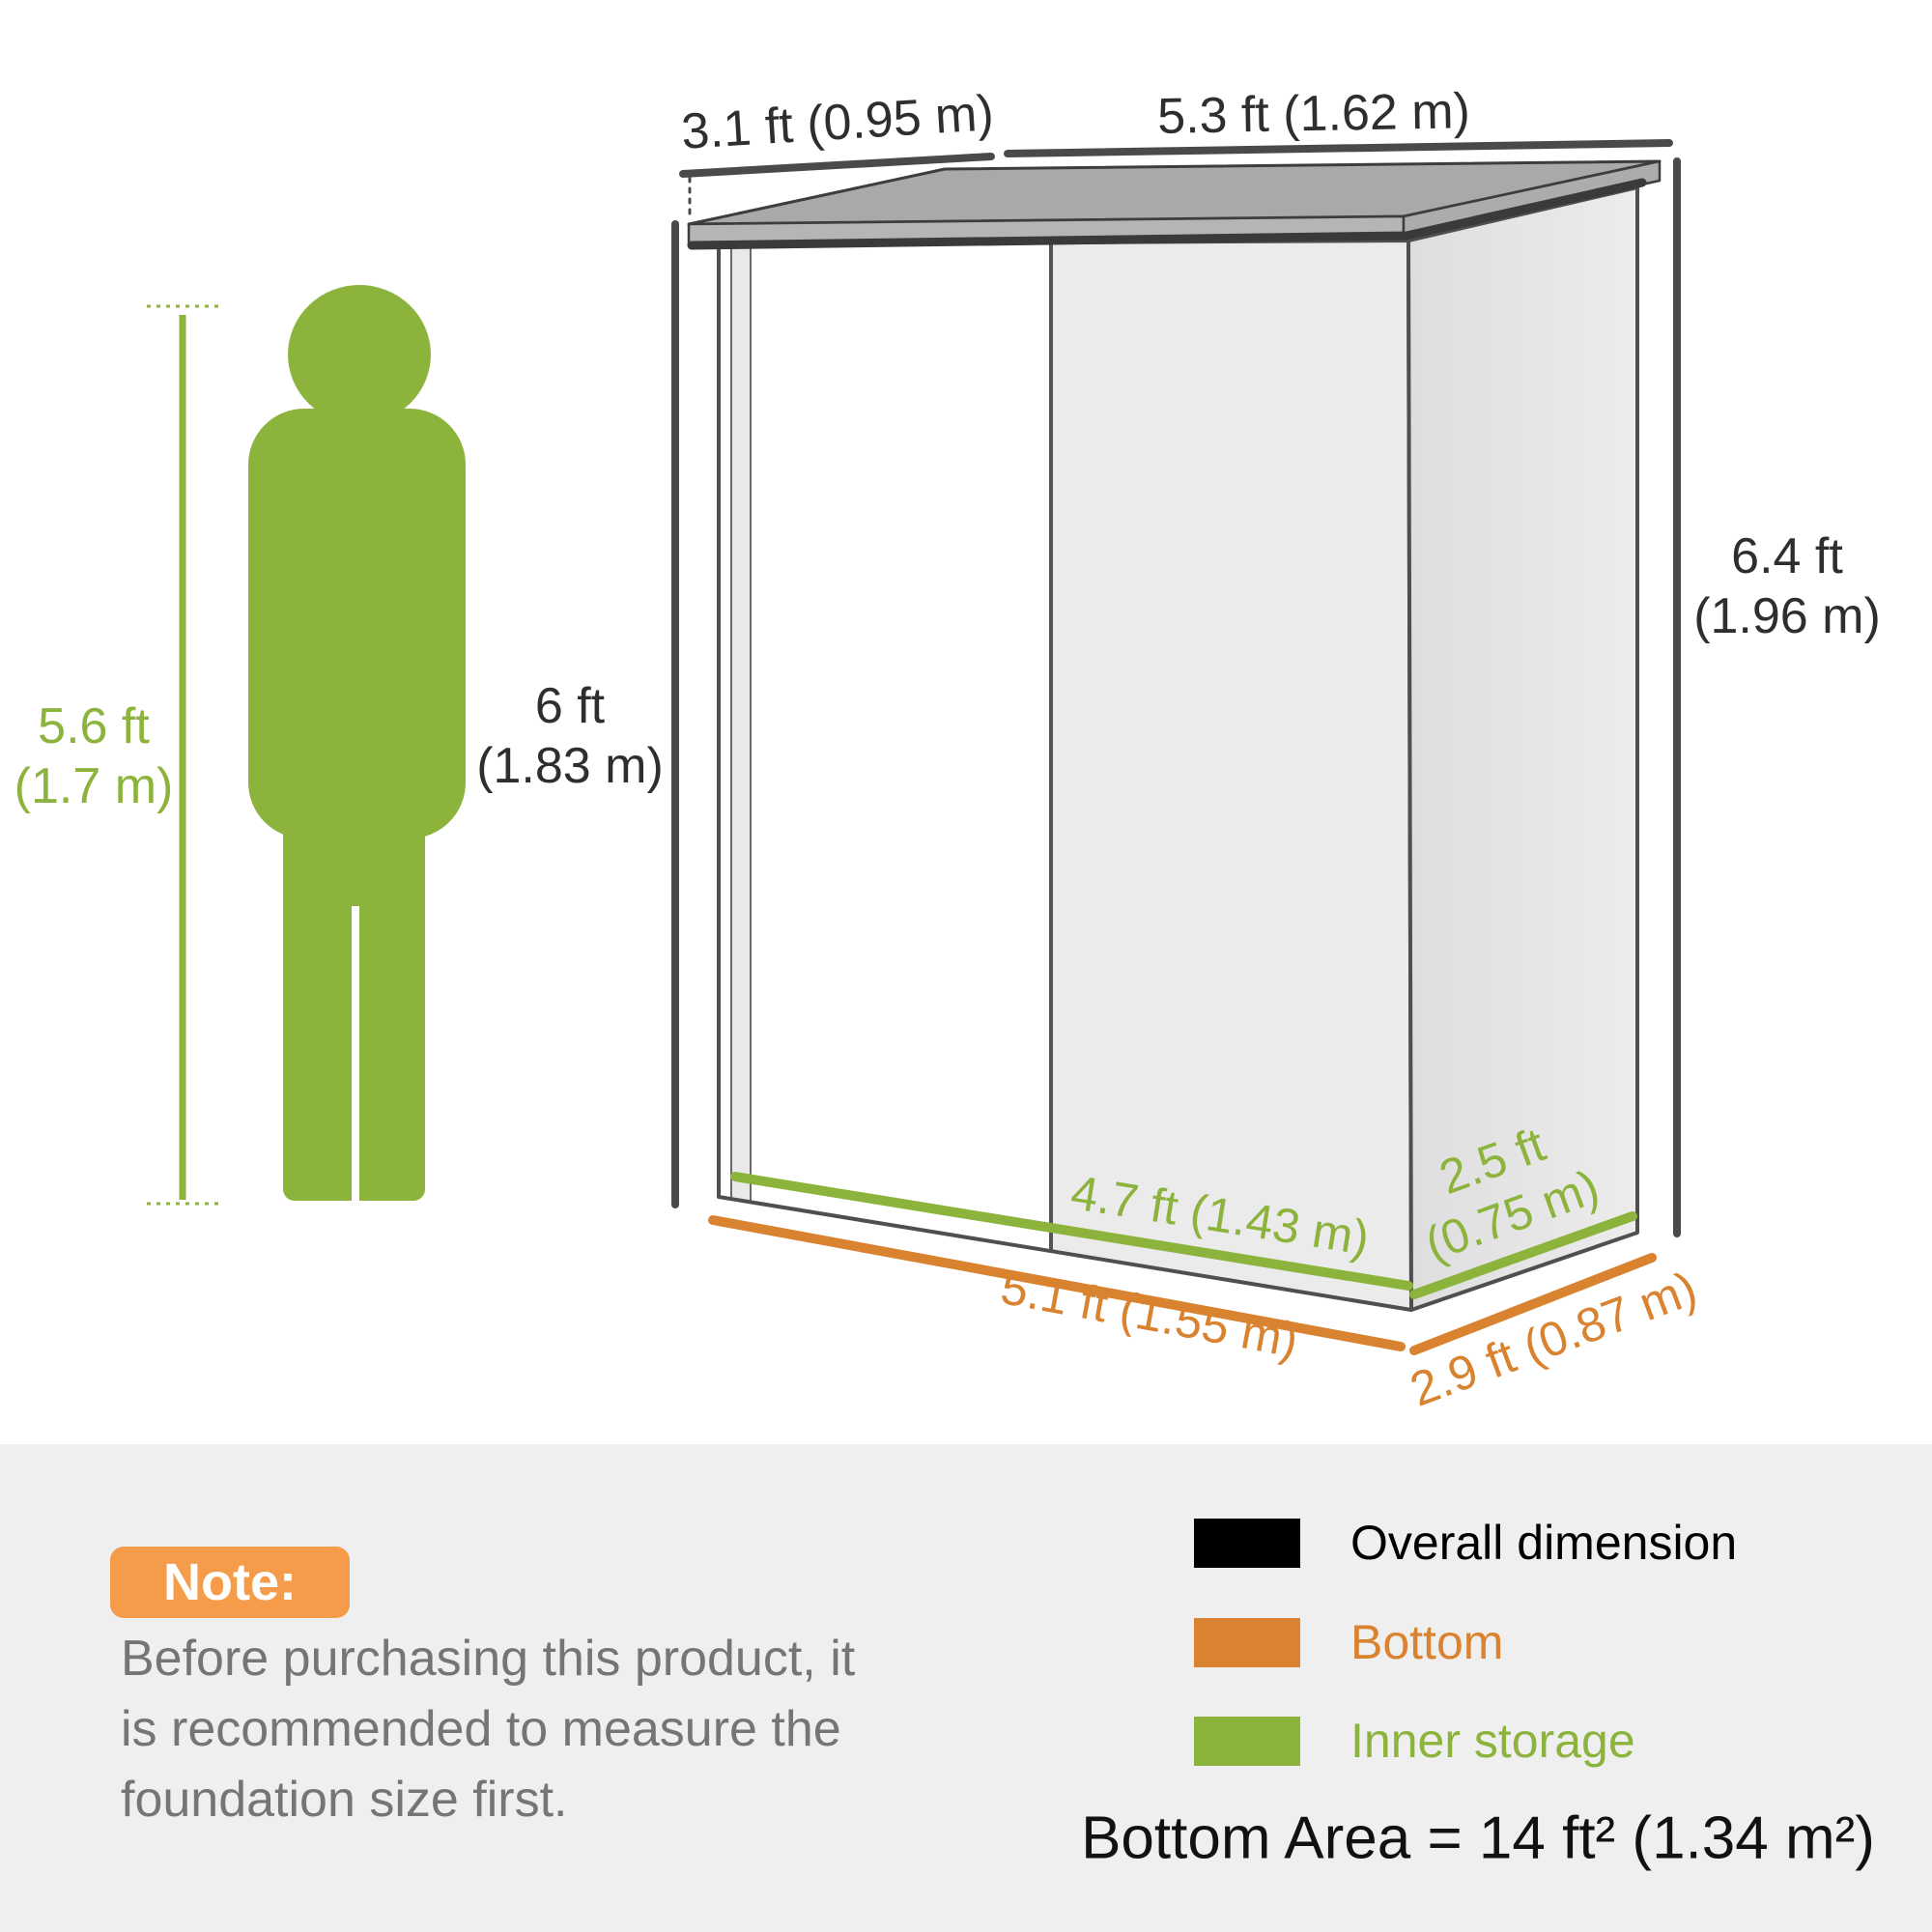 The height and width of the screenshot is (1932, 1932). Describe the element at coordinates (94, 756) in the screenshot. I see `person-height-label: 5.6 ft (1.7 m)` at that location.